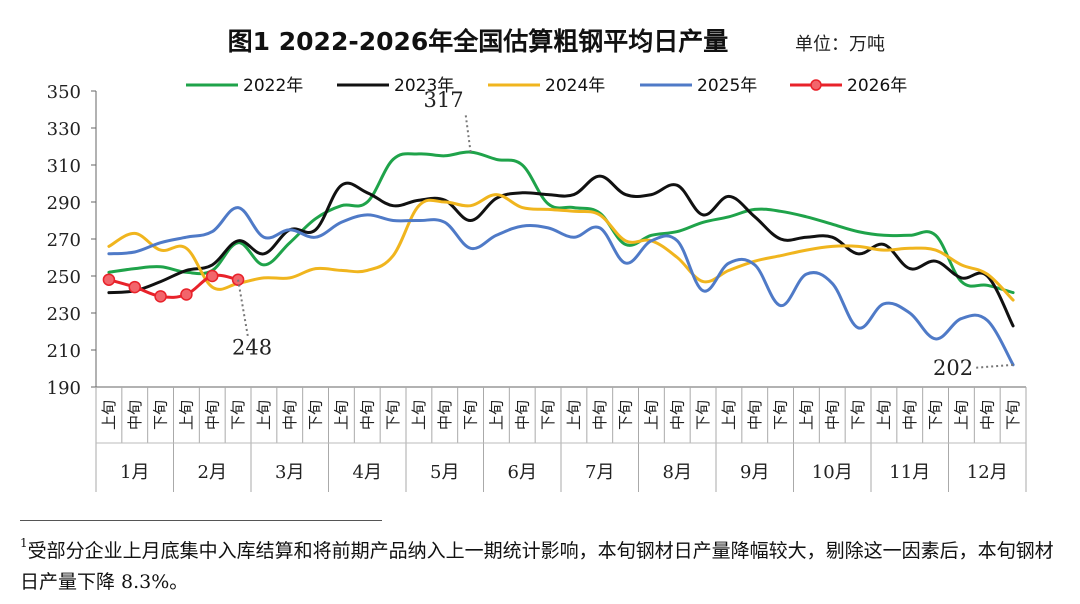 This screenshot has width=1080, height=604. Describe the element at coordinates (522, 472) in the screenshot. I see `month-label: 6月` at that location.